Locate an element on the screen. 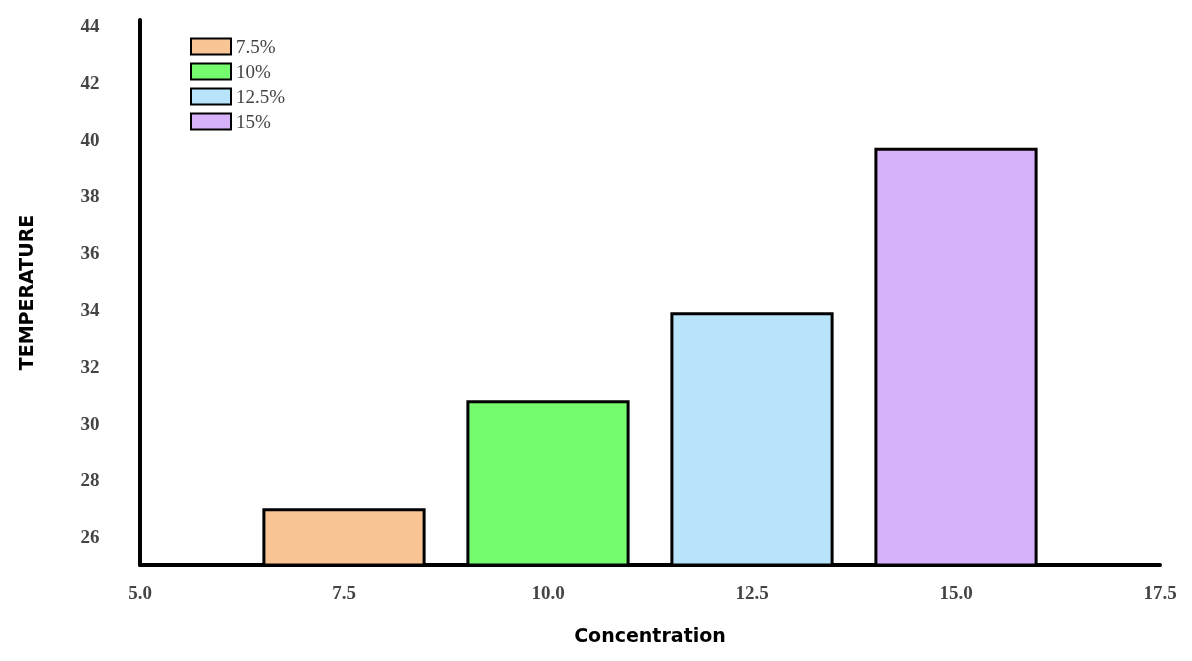 This screenshot has width=1192, height=661. legend-label: 10% is located at coordinates (253, 71).